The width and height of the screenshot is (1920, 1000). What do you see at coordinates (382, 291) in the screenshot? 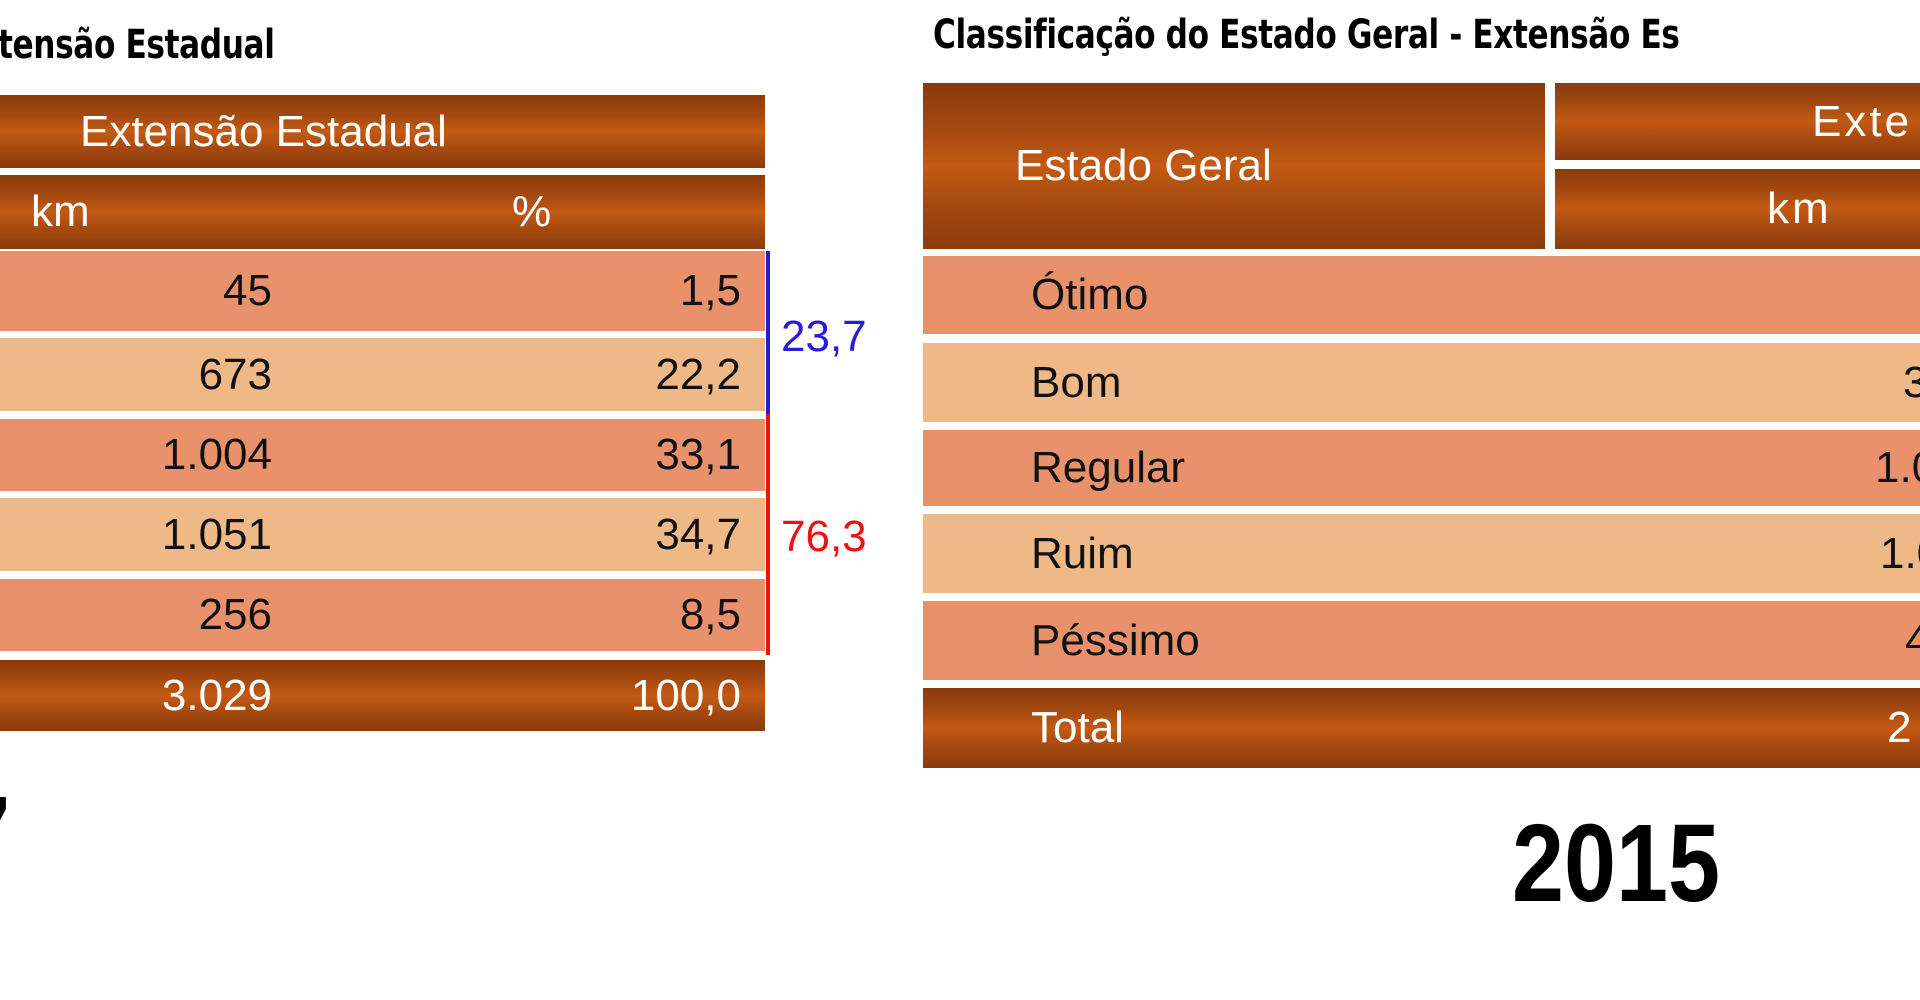
I see `left-row: 45 1,5` at bounding box center [382, 291].